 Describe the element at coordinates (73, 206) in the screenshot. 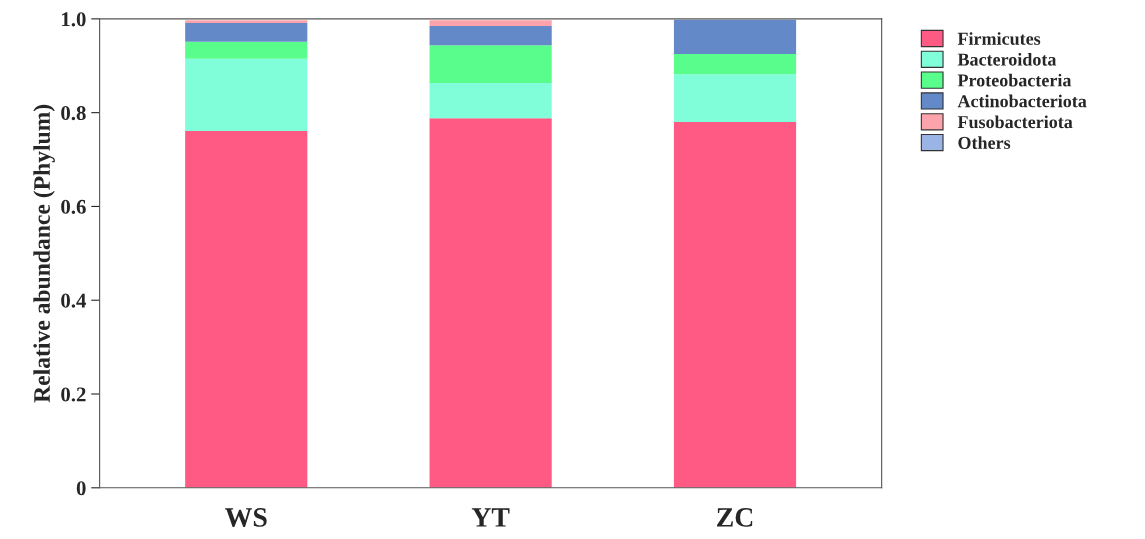

I see `y-tick-label: 0.6` at that location.